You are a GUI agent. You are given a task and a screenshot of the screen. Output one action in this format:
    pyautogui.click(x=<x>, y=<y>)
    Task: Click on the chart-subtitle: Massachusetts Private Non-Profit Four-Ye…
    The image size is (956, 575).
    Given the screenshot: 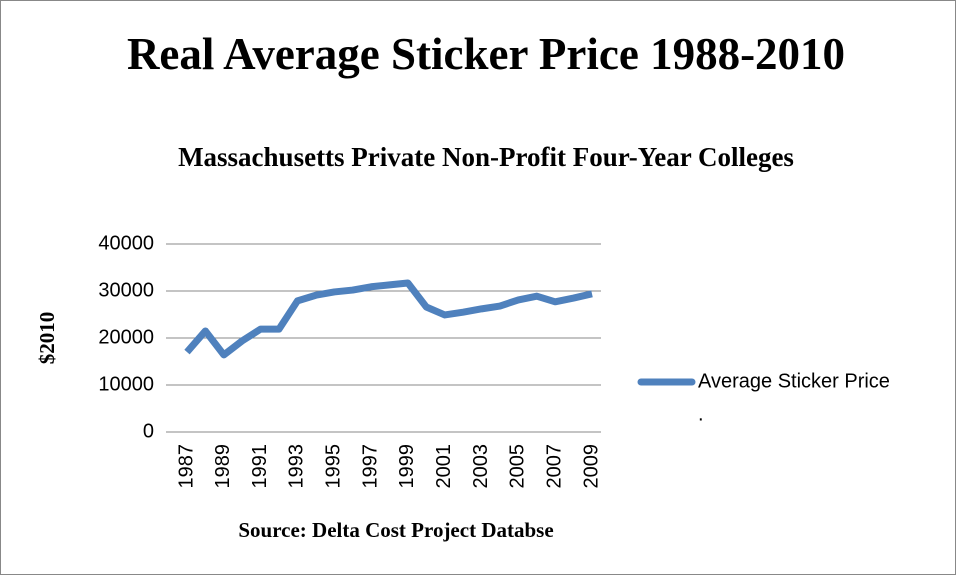 What is the action you would take?
    pyautogui.click(x=486, y=157)
    